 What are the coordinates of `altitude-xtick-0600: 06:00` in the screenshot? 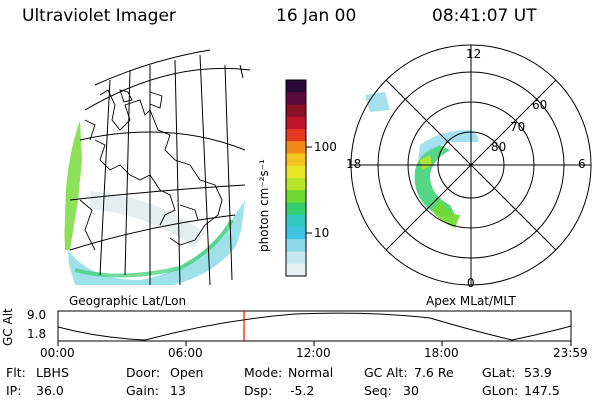 It's located at (185, 353).